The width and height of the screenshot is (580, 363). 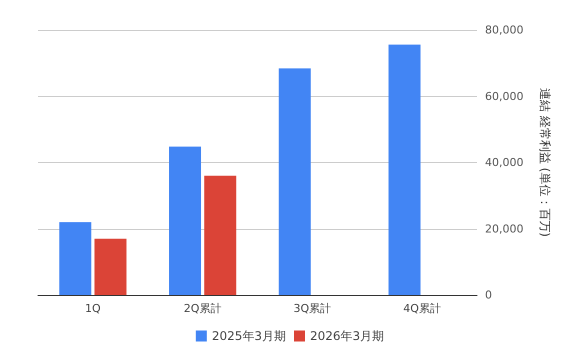 What do you see at coordinates (249, 336) in the screenshot?
I see `legend-label: 2025年3月期` at bounding box center [249, 336].